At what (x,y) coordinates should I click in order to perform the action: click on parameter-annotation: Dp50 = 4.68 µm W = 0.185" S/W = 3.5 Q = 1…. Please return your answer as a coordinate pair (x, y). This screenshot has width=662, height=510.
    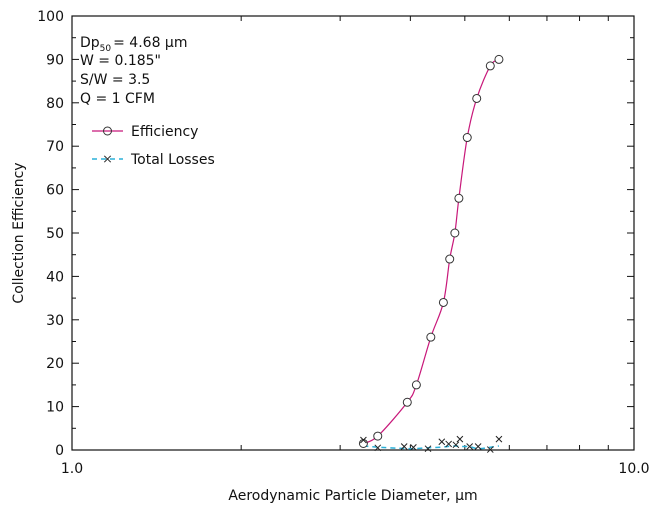
    Looking at the image, I should click on (133, 71).